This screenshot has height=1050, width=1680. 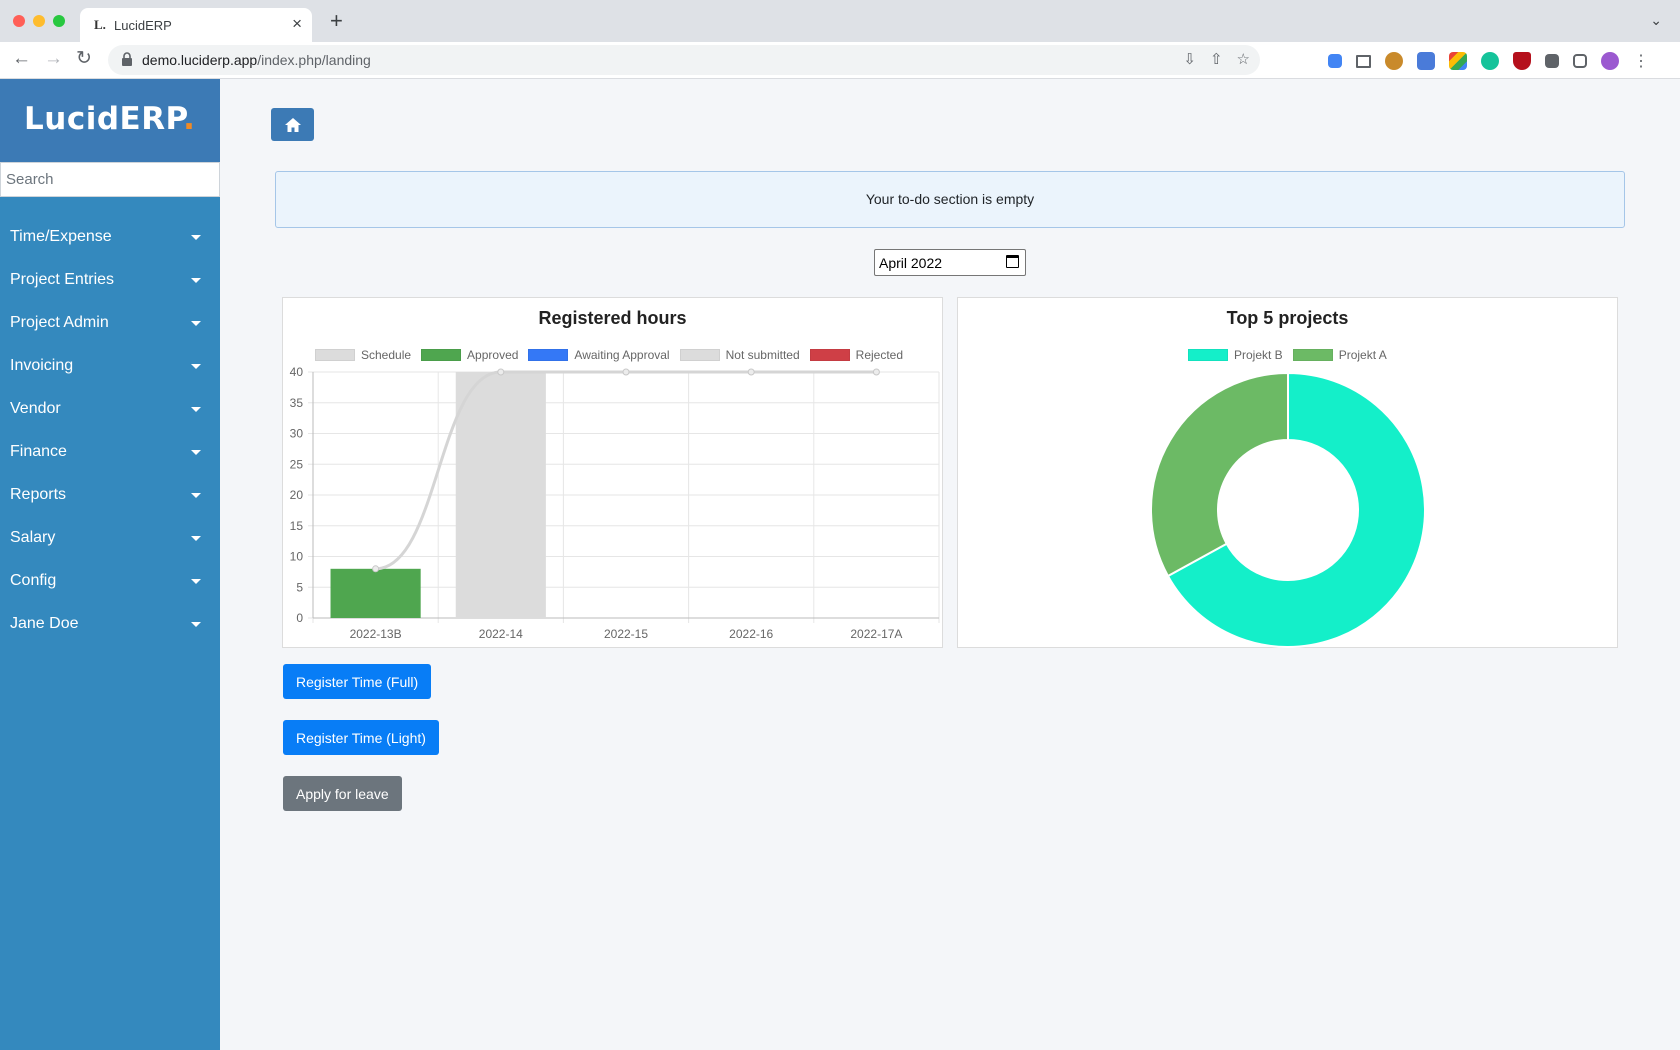 What do you see at coordinates (1296, 509) in the screenshot?
I see `slice-projekt-b` at bounding box center [1296, 509].